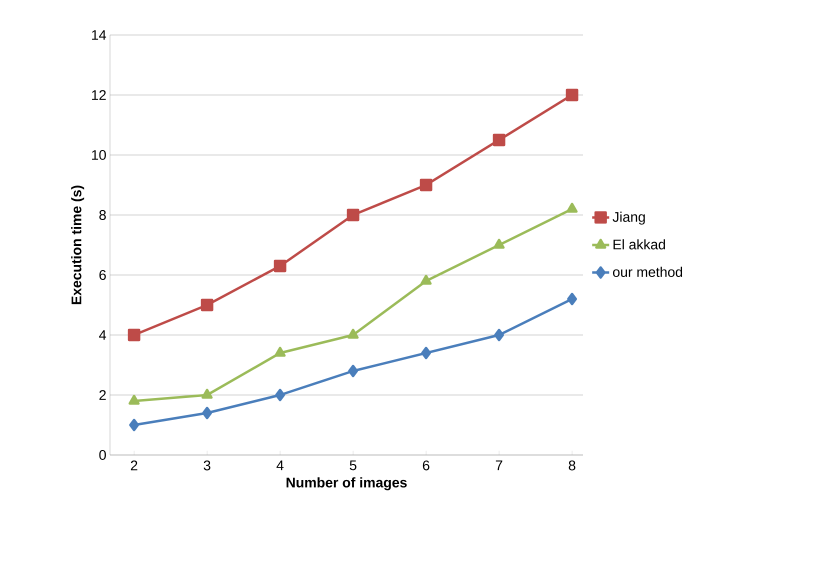 The height and width of the screenshot is (573, 827). What do you see at coordinates (99, 155) in the screenshot?
I see `y-tick-label: 10` at bounding box center [99, 155].